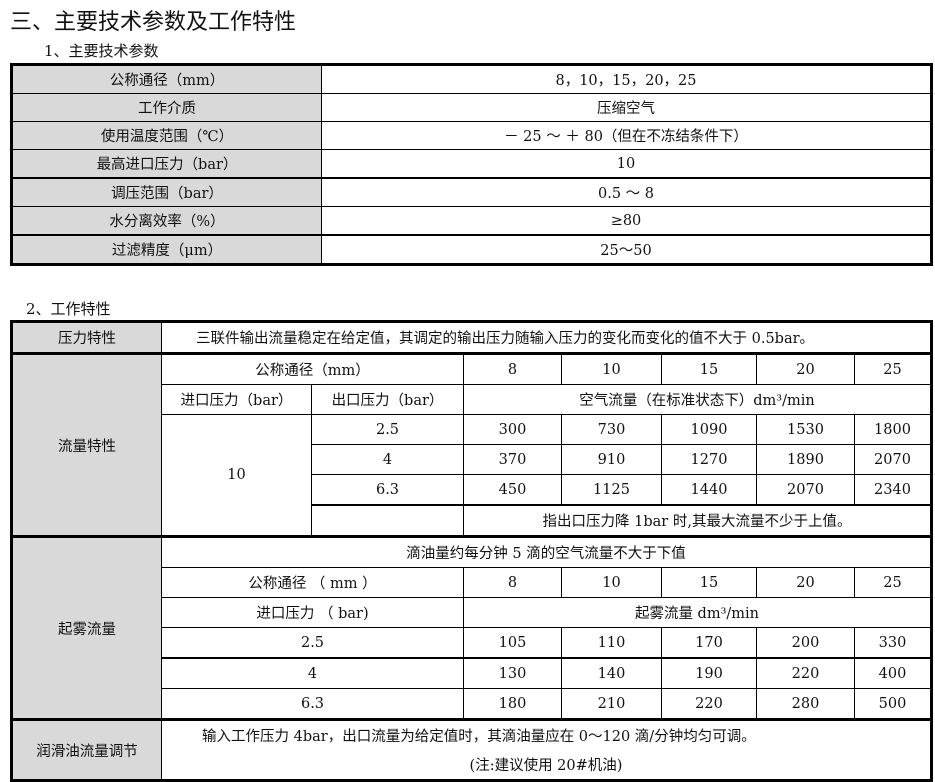 This screenshot has height=782, width=935. I want to click on fog-value: 200, so click(805, 643).